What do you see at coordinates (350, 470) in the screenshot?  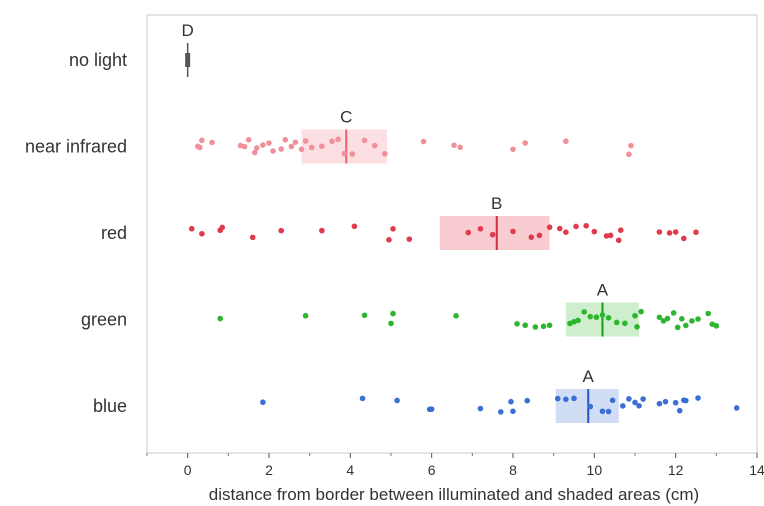 I see `x-tick-label: 4` at bounding box center [350, 470].